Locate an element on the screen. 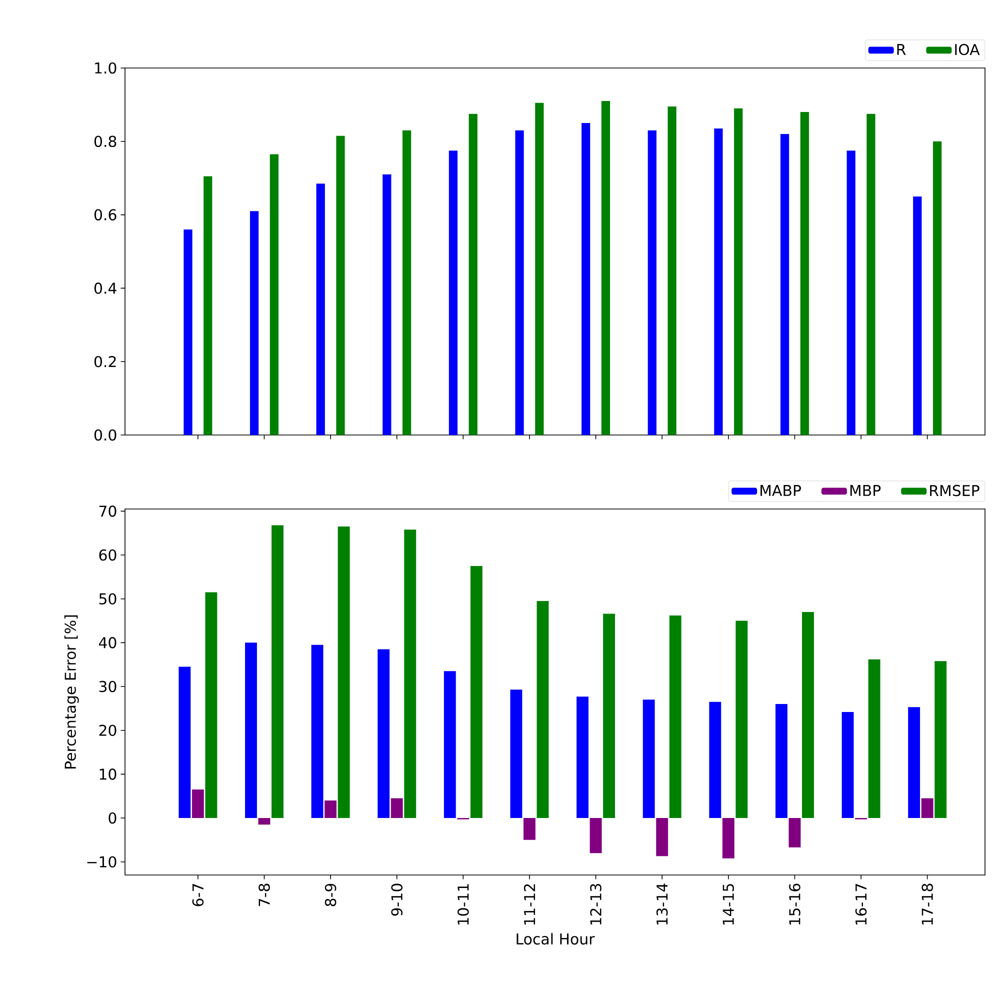  y-tick-label: 0.2 is located at coordinates (105, 362).